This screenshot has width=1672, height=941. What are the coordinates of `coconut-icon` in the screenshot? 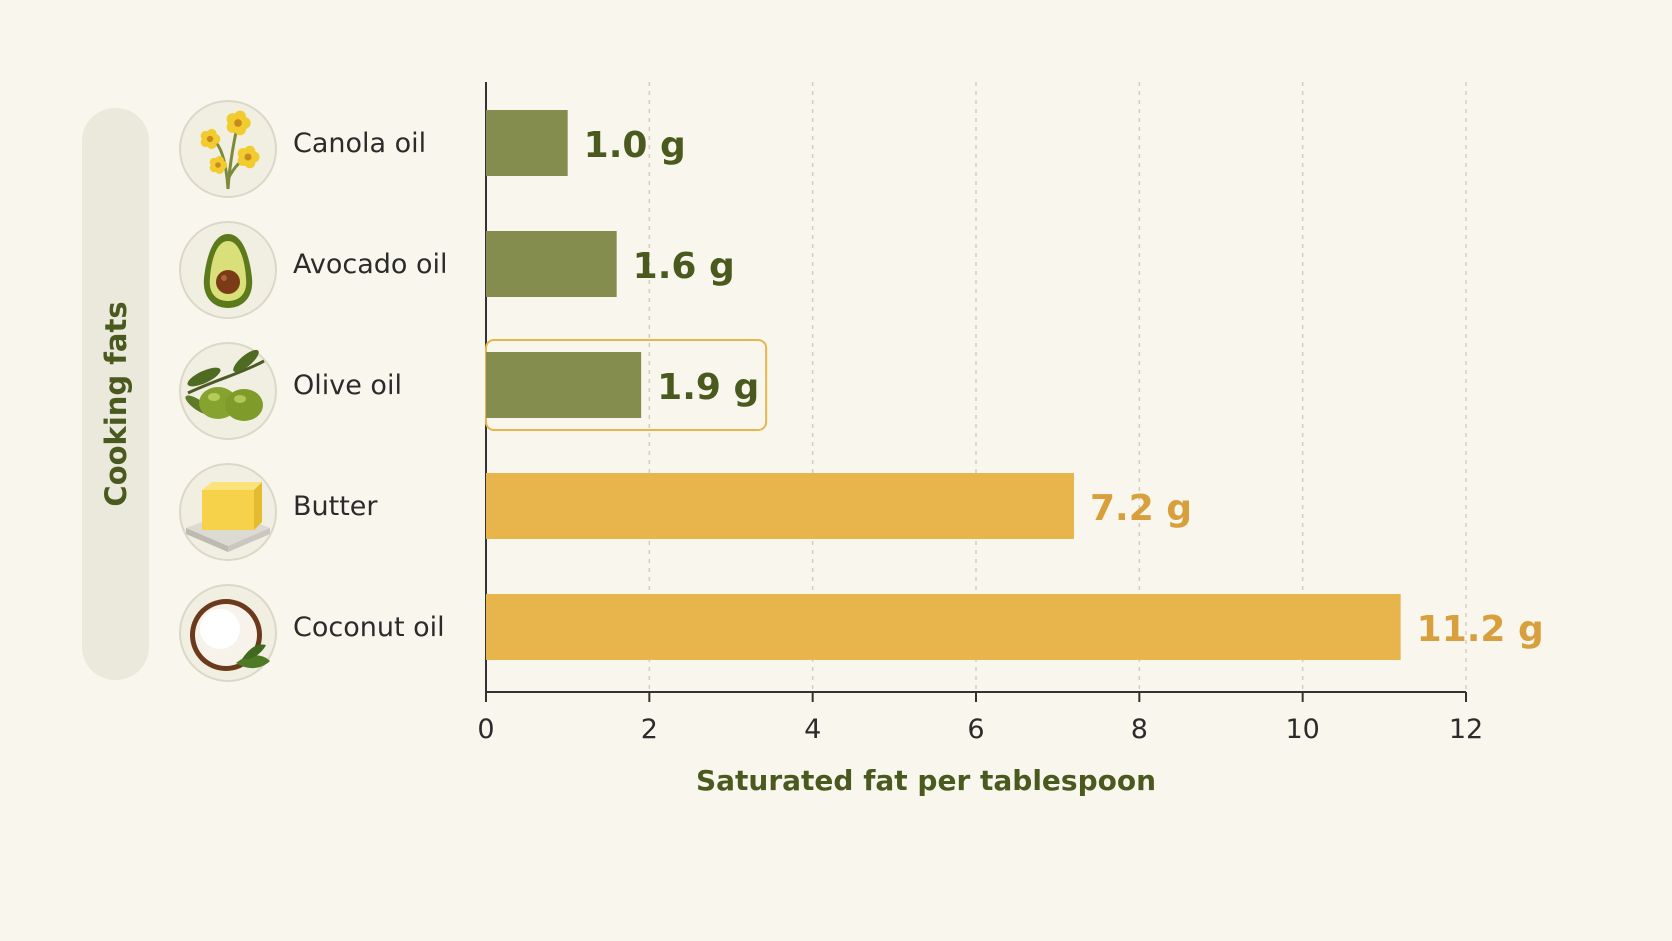 It's located at (228, 633).